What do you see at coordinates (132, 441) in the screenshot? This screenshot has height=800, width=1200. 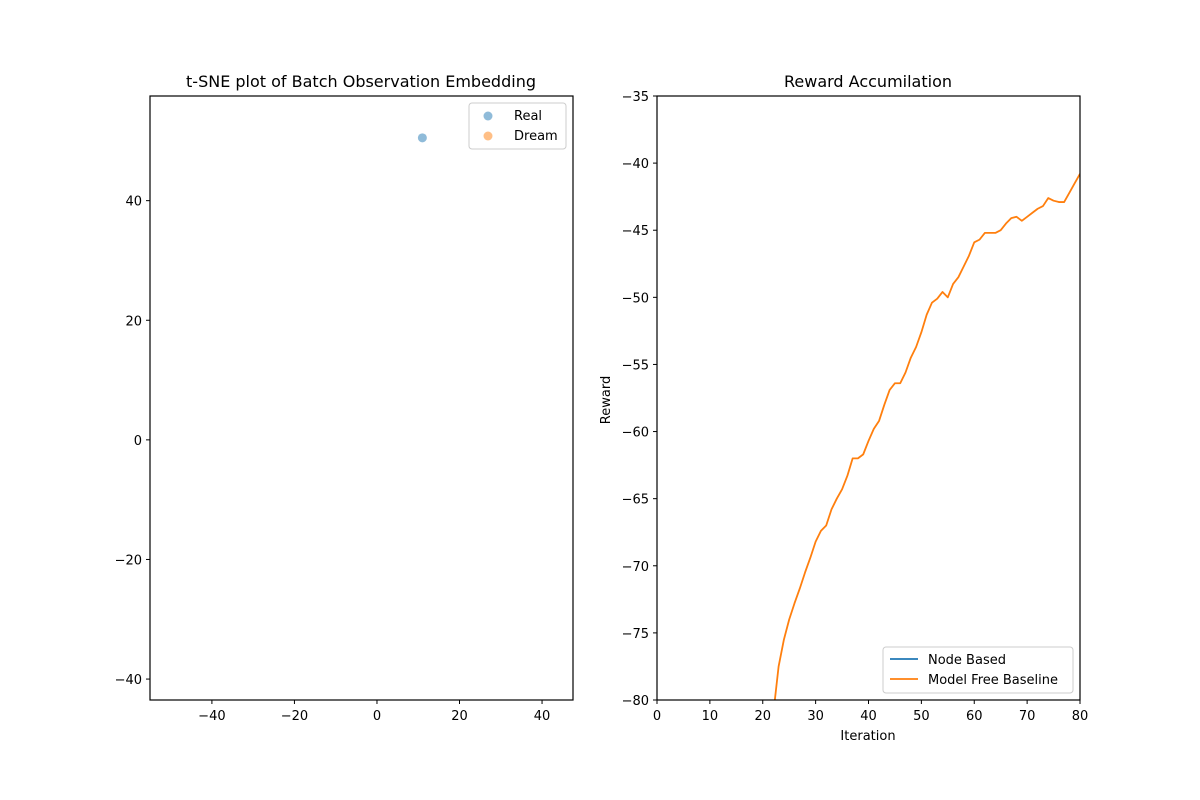 I see `tsne-y-axis-ticks: −40 −20 0 20 40` at bounding box center [132, 441].